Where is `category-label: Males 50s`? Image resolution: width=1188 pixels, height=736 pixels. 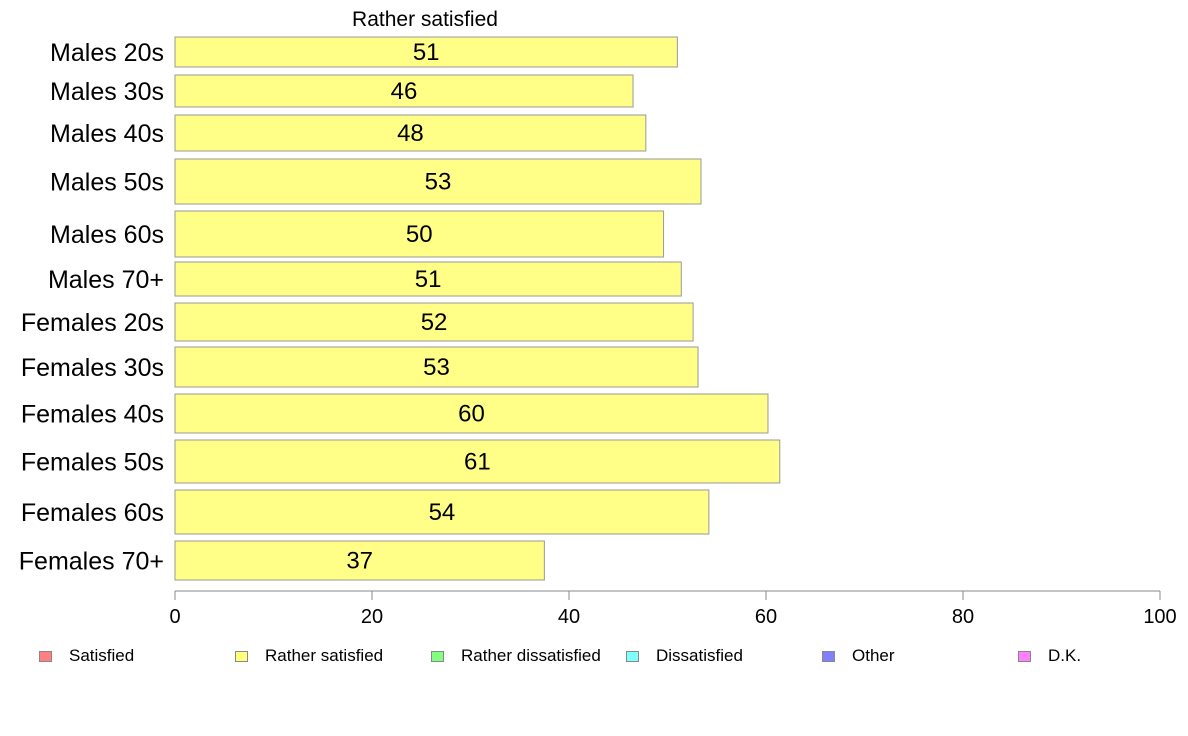
category-label: Males 50s is located at coordinates (107, 183).